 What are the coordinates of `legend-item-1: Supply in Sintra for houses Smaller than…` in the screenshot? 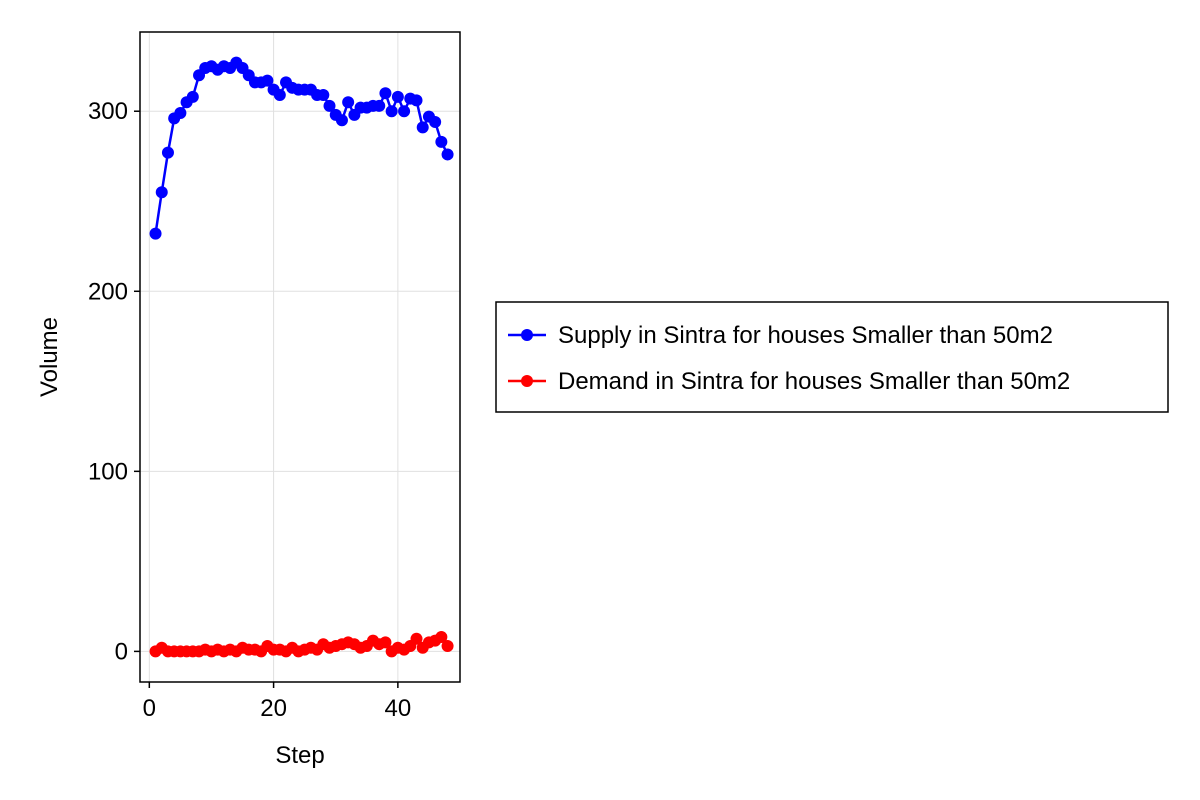 It's located at (780, 335).